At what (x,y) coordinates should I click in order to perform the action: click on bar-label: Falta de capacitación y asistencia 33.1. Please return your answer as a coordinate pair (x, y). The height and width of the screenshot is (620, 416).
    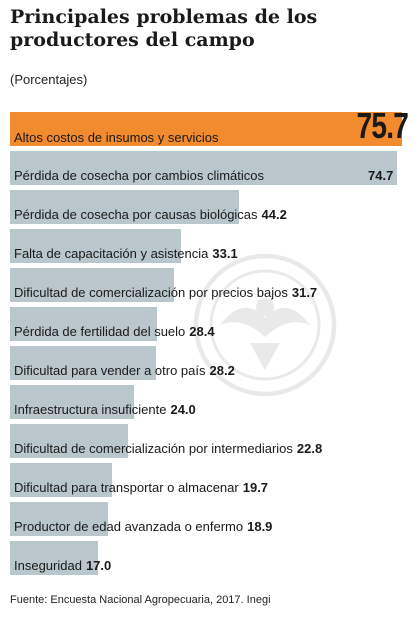
    Looking at the image, I should click on (126, 254).